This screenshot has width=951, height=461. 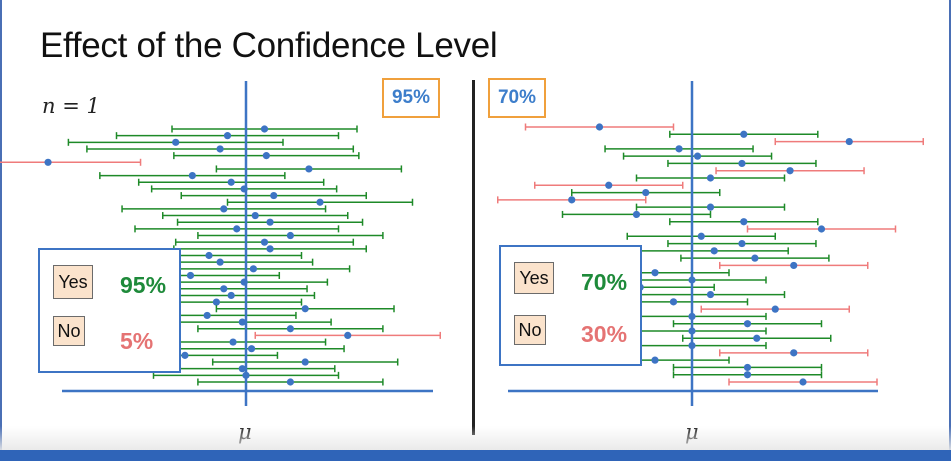 I want to click on legend-left: Yes 95% No 5%, so click(x=109, y=310).